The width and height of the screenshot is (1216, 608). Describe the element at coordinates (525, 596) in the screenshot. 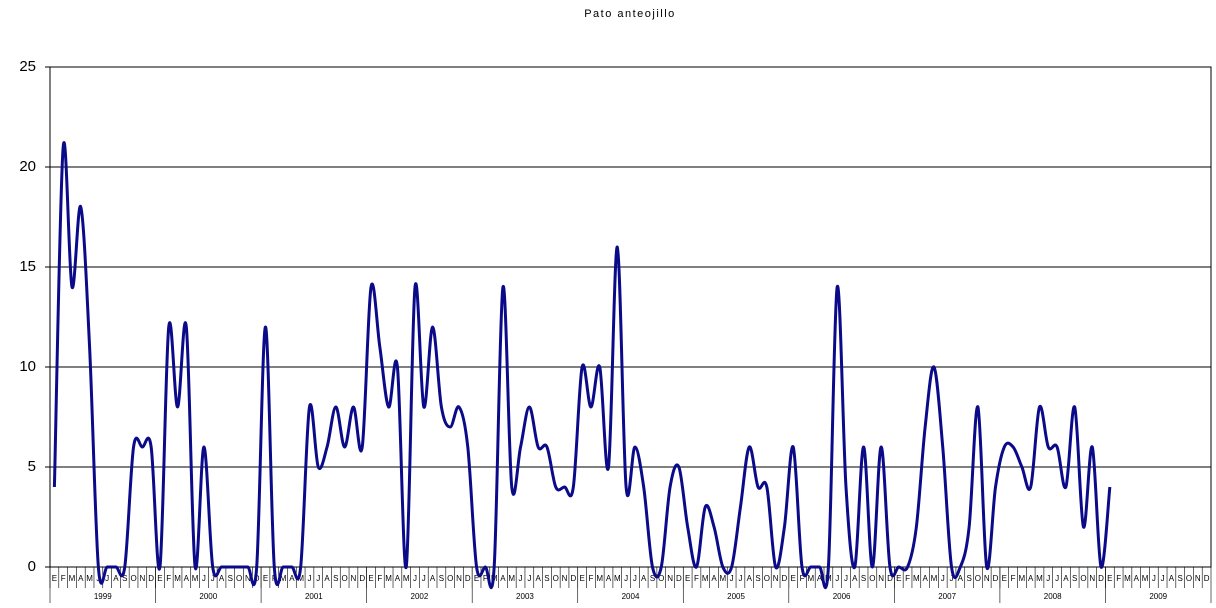

I see `x-group-label: 2003` at that location.